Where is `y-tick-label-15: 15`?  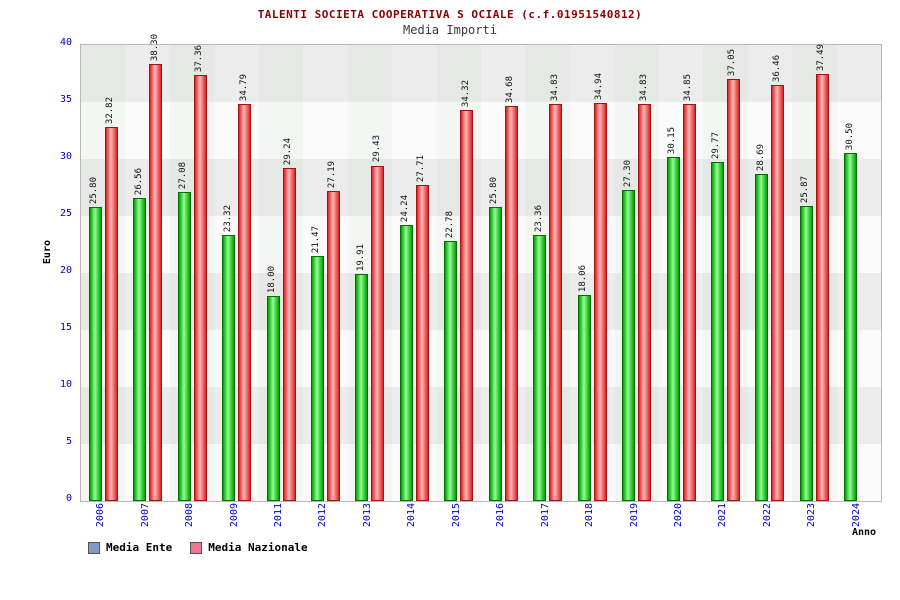 y-tick-label-15: 15 is located at coordinates (65, 327).